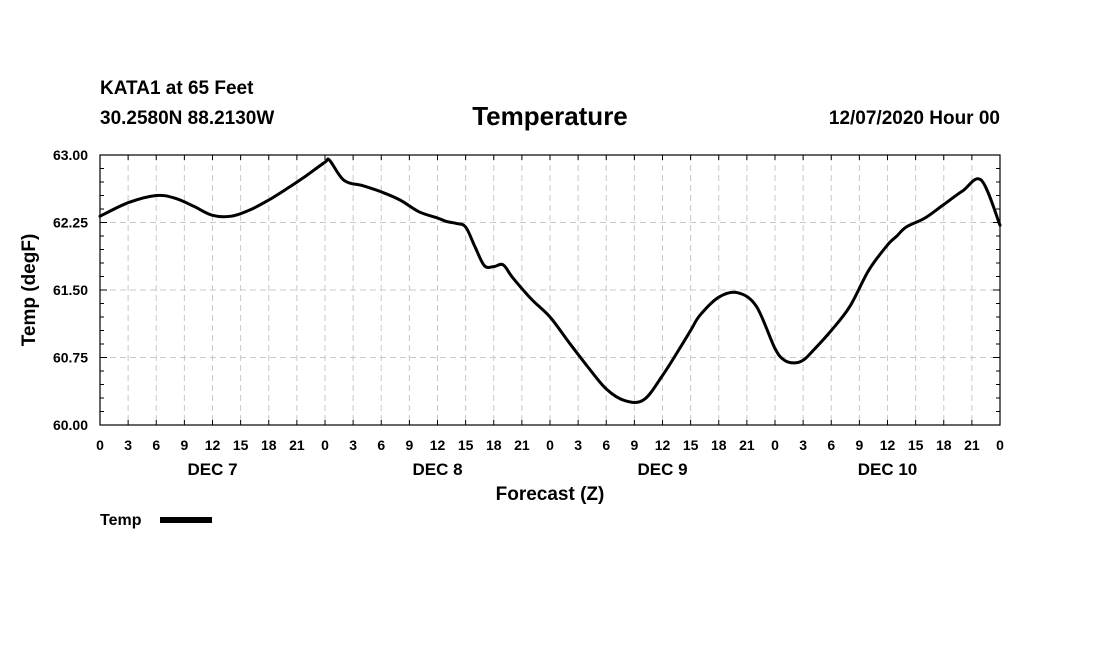  Describe the element at coordinates (437, 469) in the screenshot. I see `day-label: DEC 8` at that location.